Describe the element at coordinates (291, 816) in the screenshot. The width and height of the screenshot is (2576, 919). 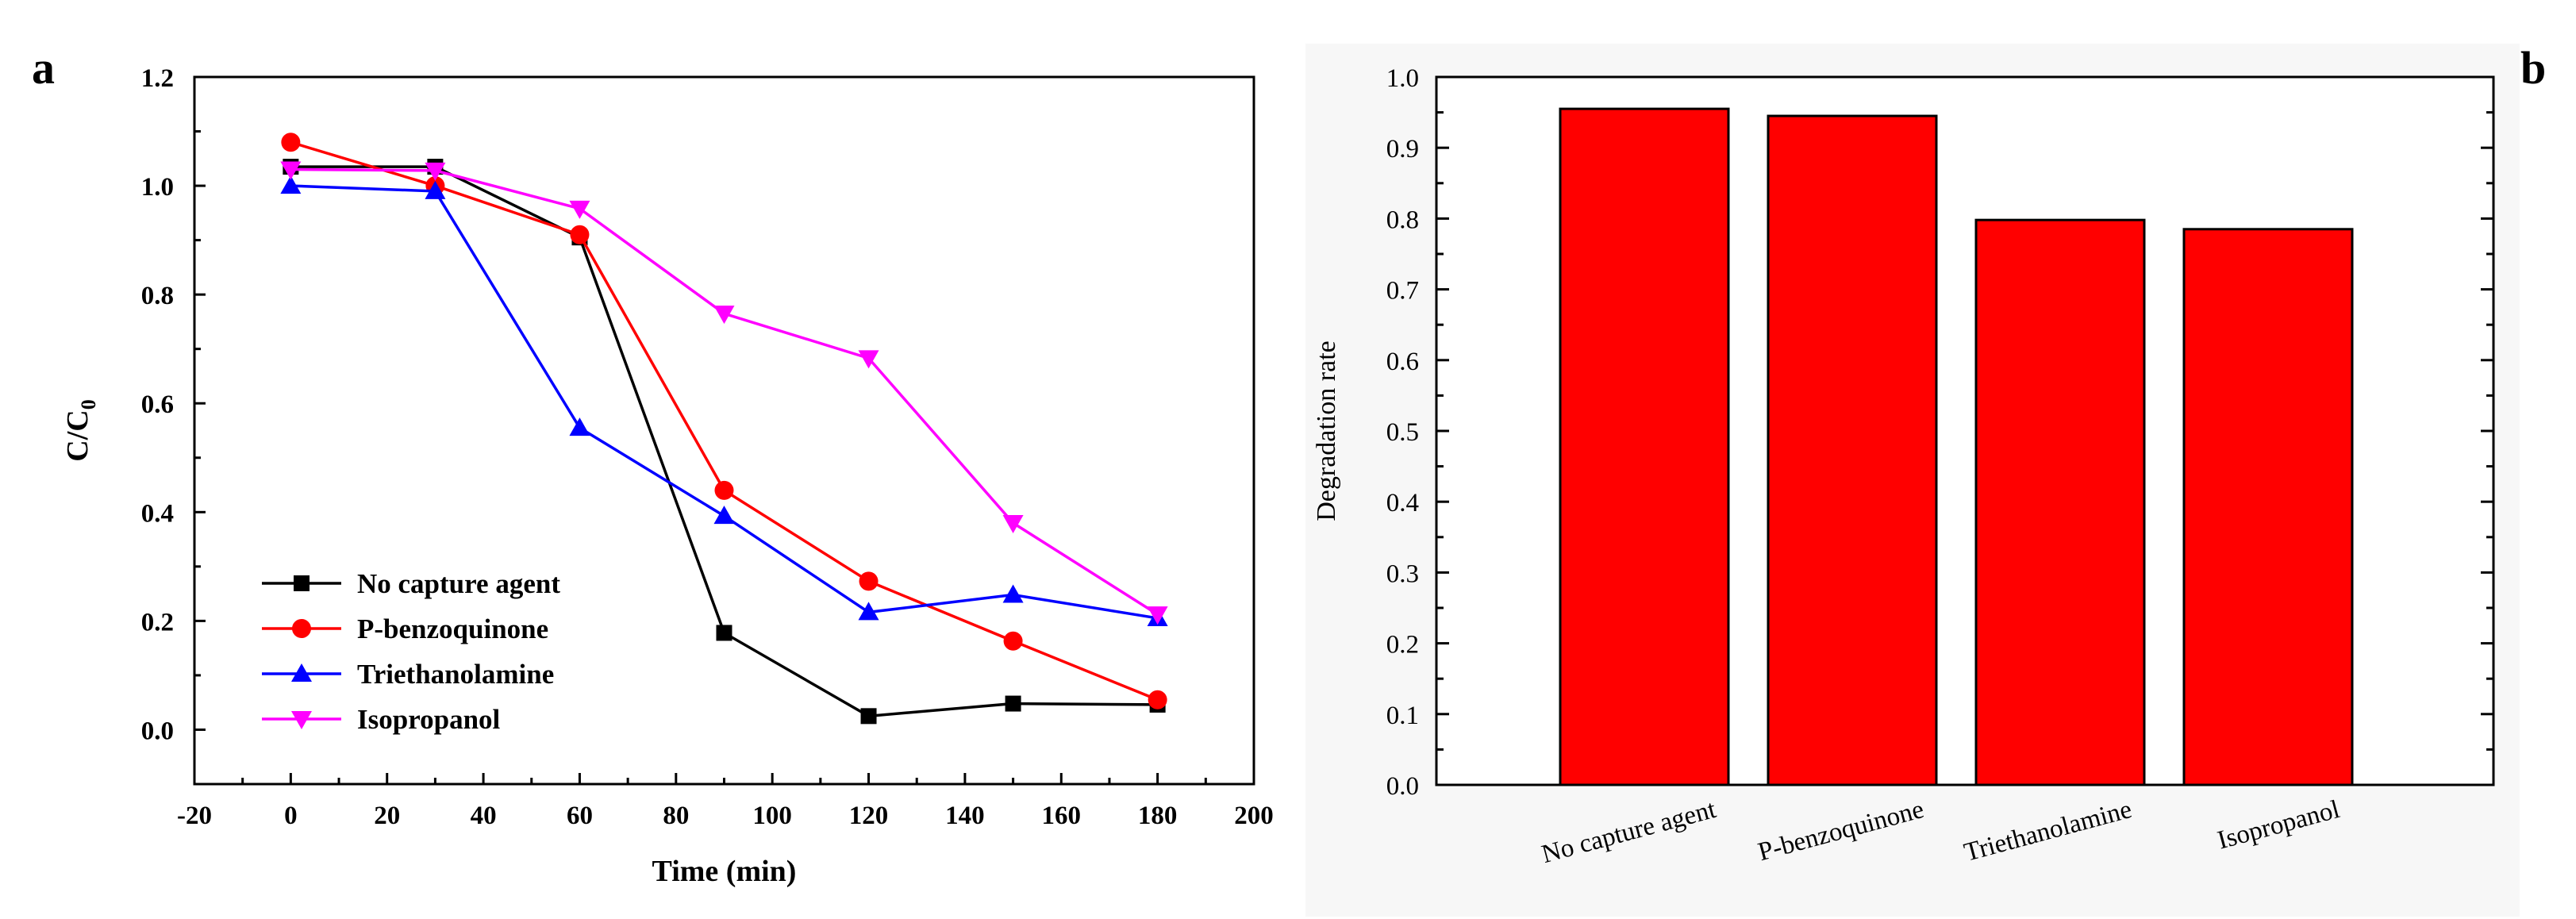
I see `x-tick-label-a: 0` at that location.